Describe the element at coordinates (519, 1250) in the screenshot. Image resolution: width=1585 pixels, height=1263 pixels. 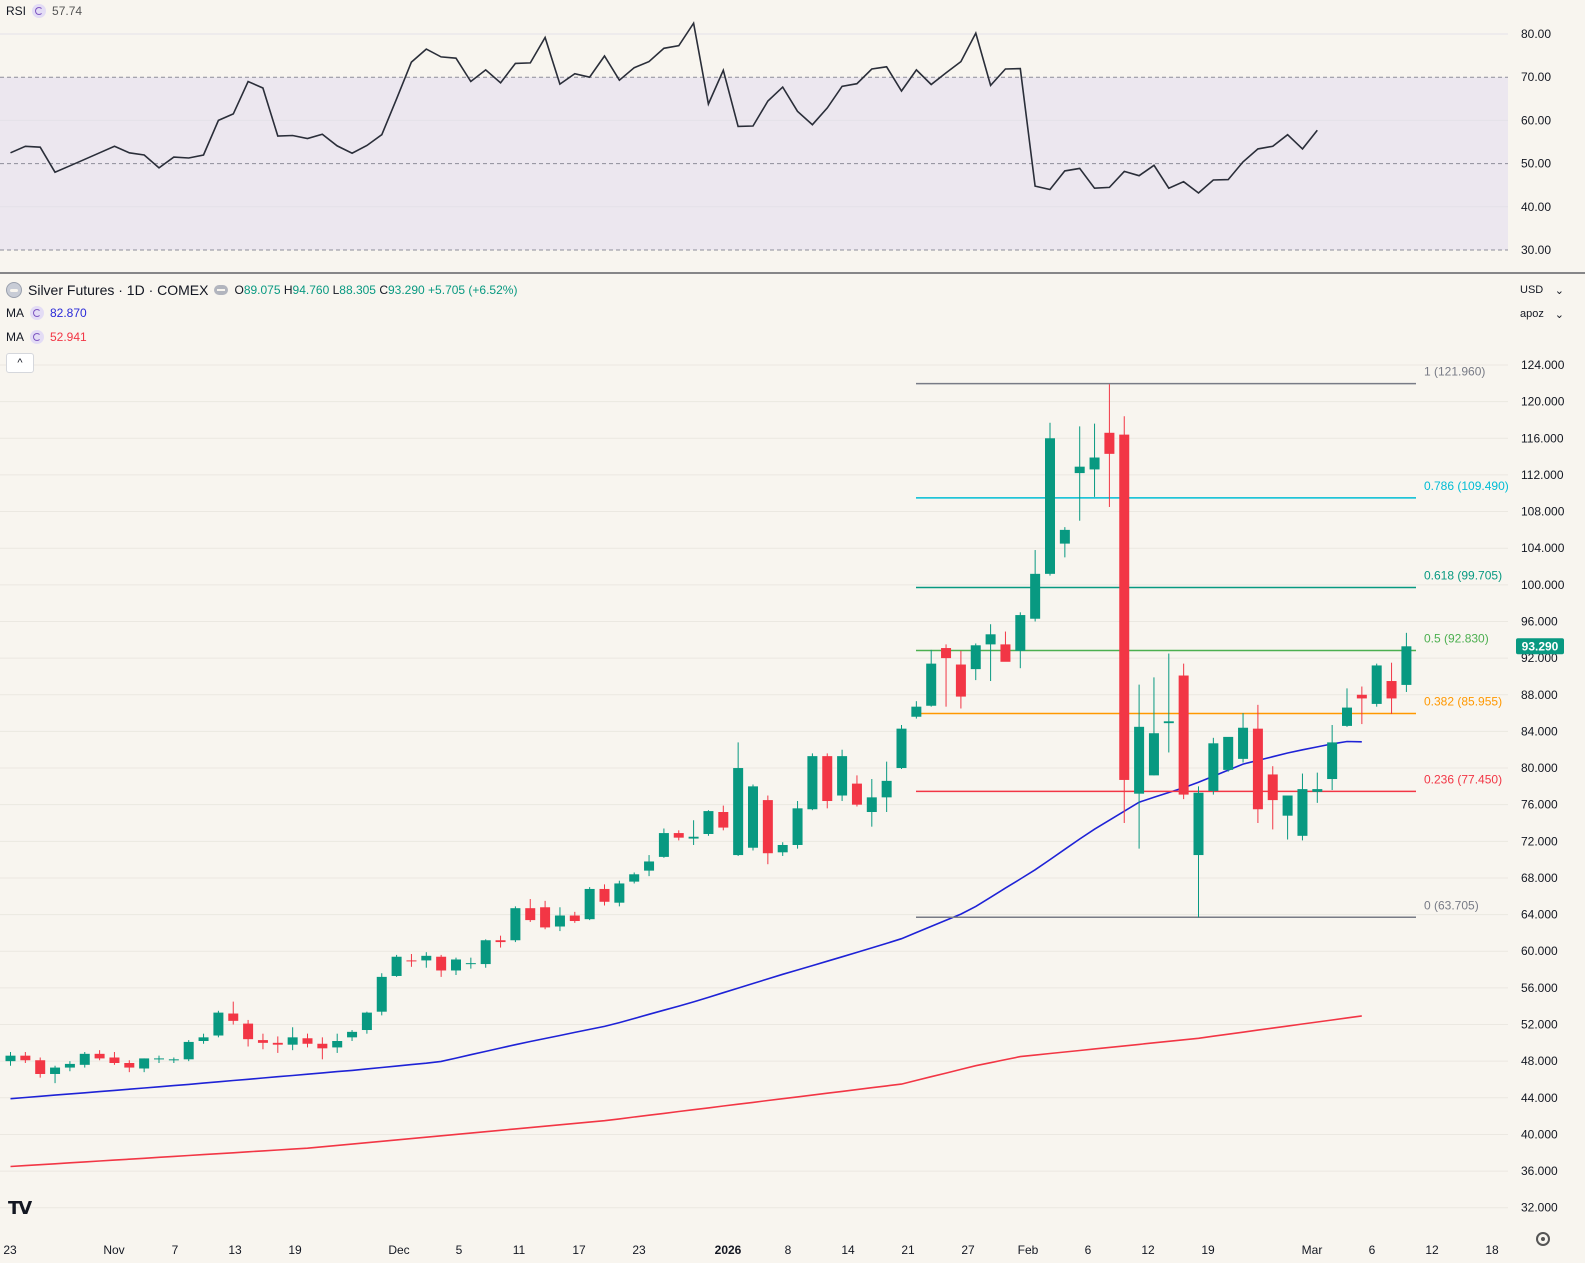
I see `time-tick-label: 11` at that location.